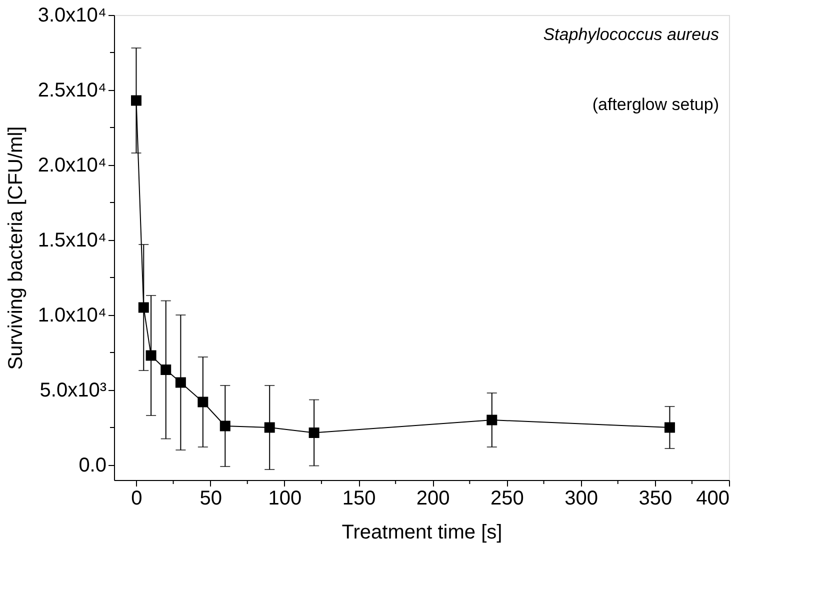 Image resolution: width=829 pixels, height=595 pixels. Describe the element at coordinates (72, 315) in the screenshot. I see `y-tick-label: 1.0x10⁴` at that location.